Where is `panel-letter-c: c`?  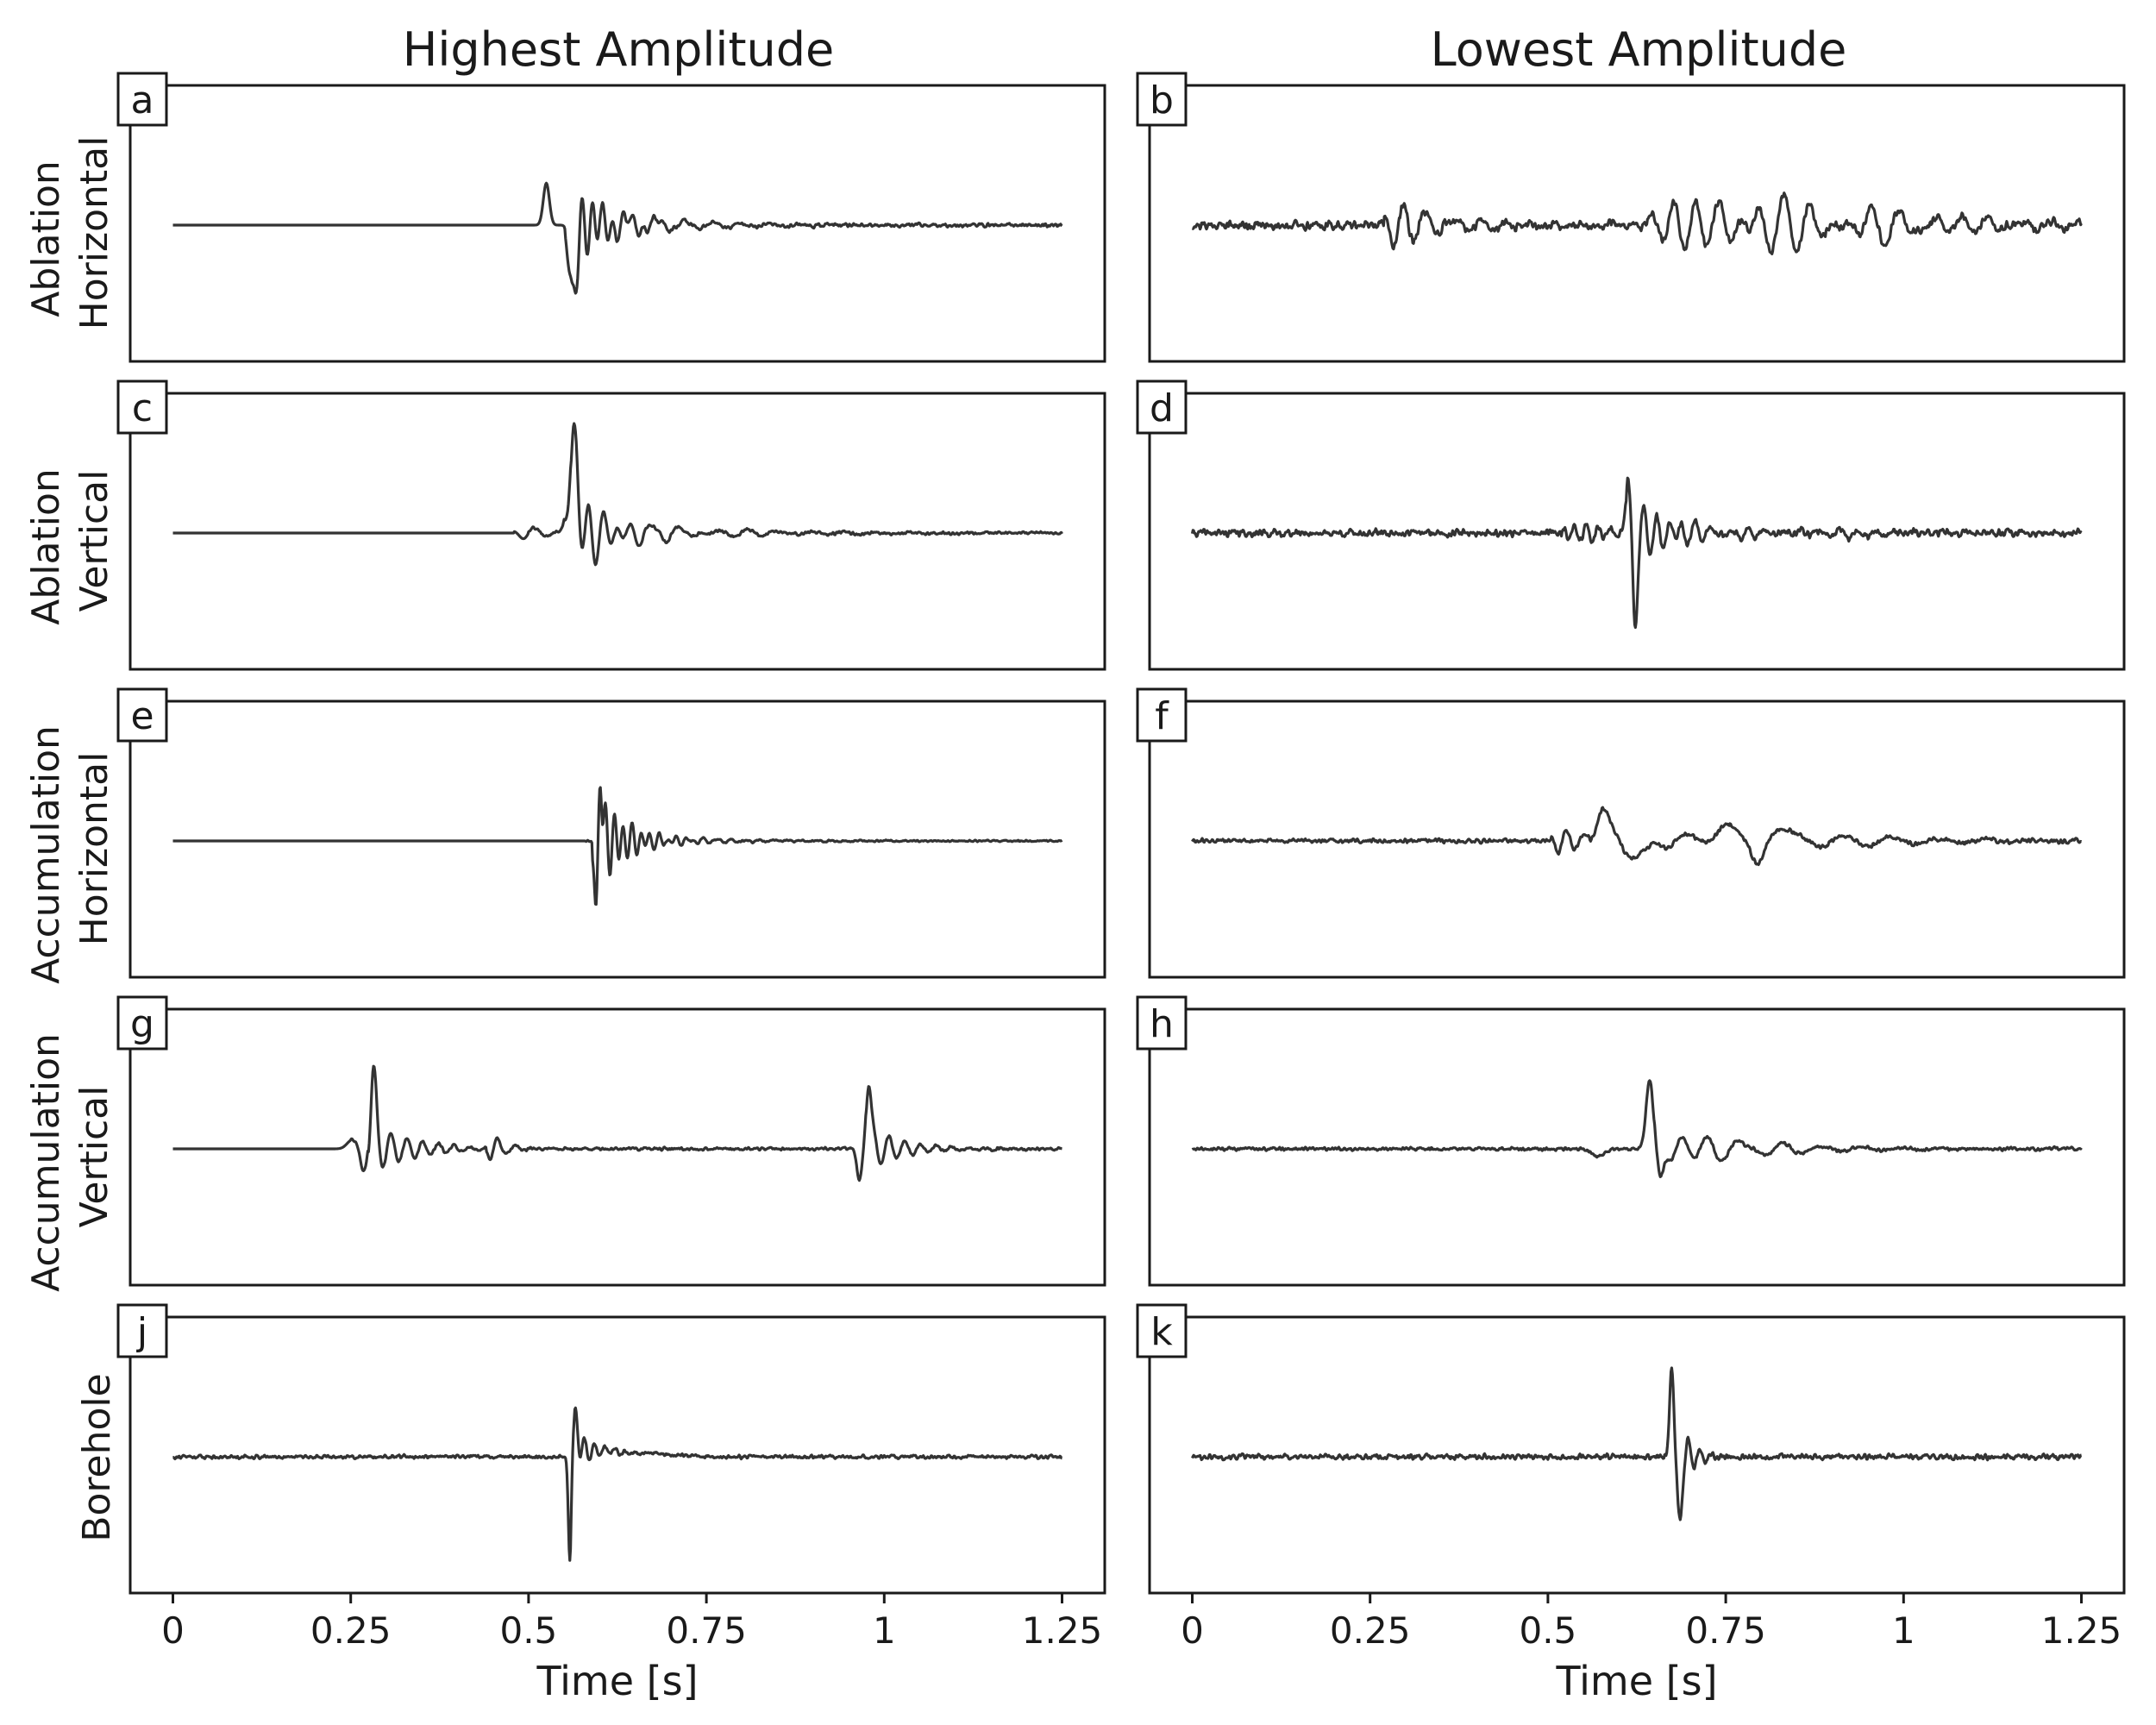 panel-letter-c: c is located at coordinates (142, 408).